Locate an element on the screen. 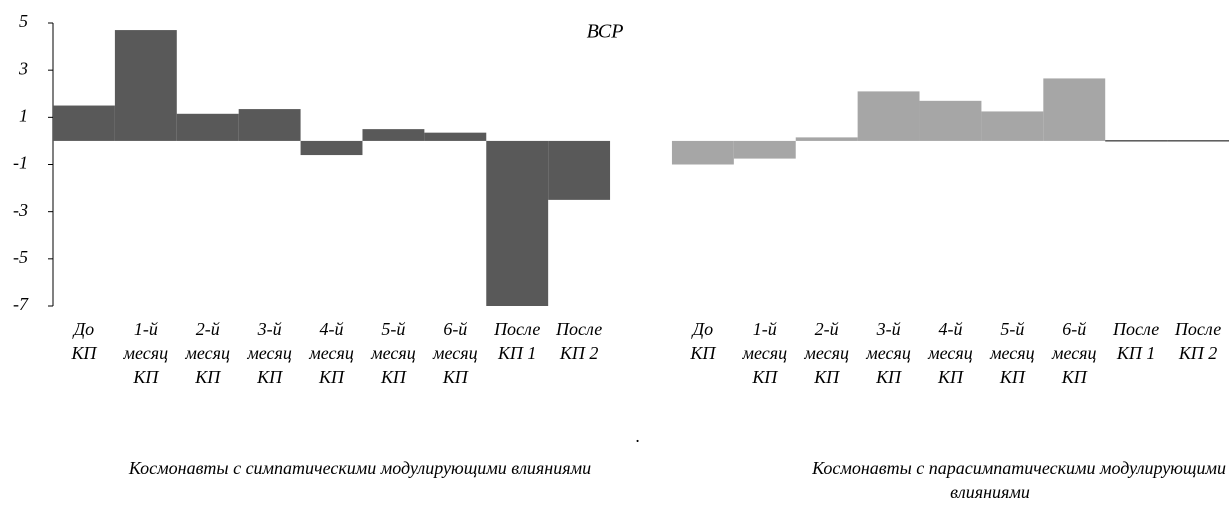 The height and width of the screenshot is (515, 1229). annotation: . is located at coordinates (638, 436).